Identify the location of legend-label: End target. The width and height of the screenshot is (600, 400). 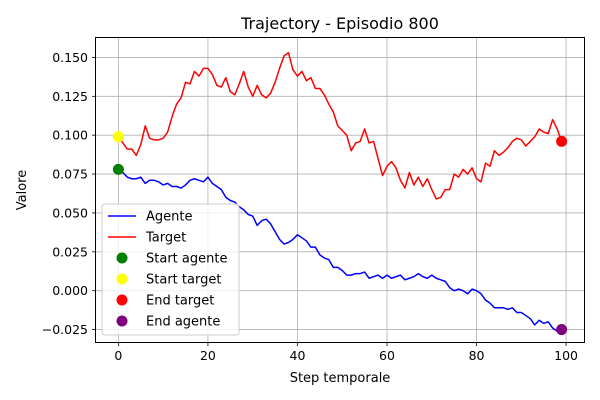
(180, 301).